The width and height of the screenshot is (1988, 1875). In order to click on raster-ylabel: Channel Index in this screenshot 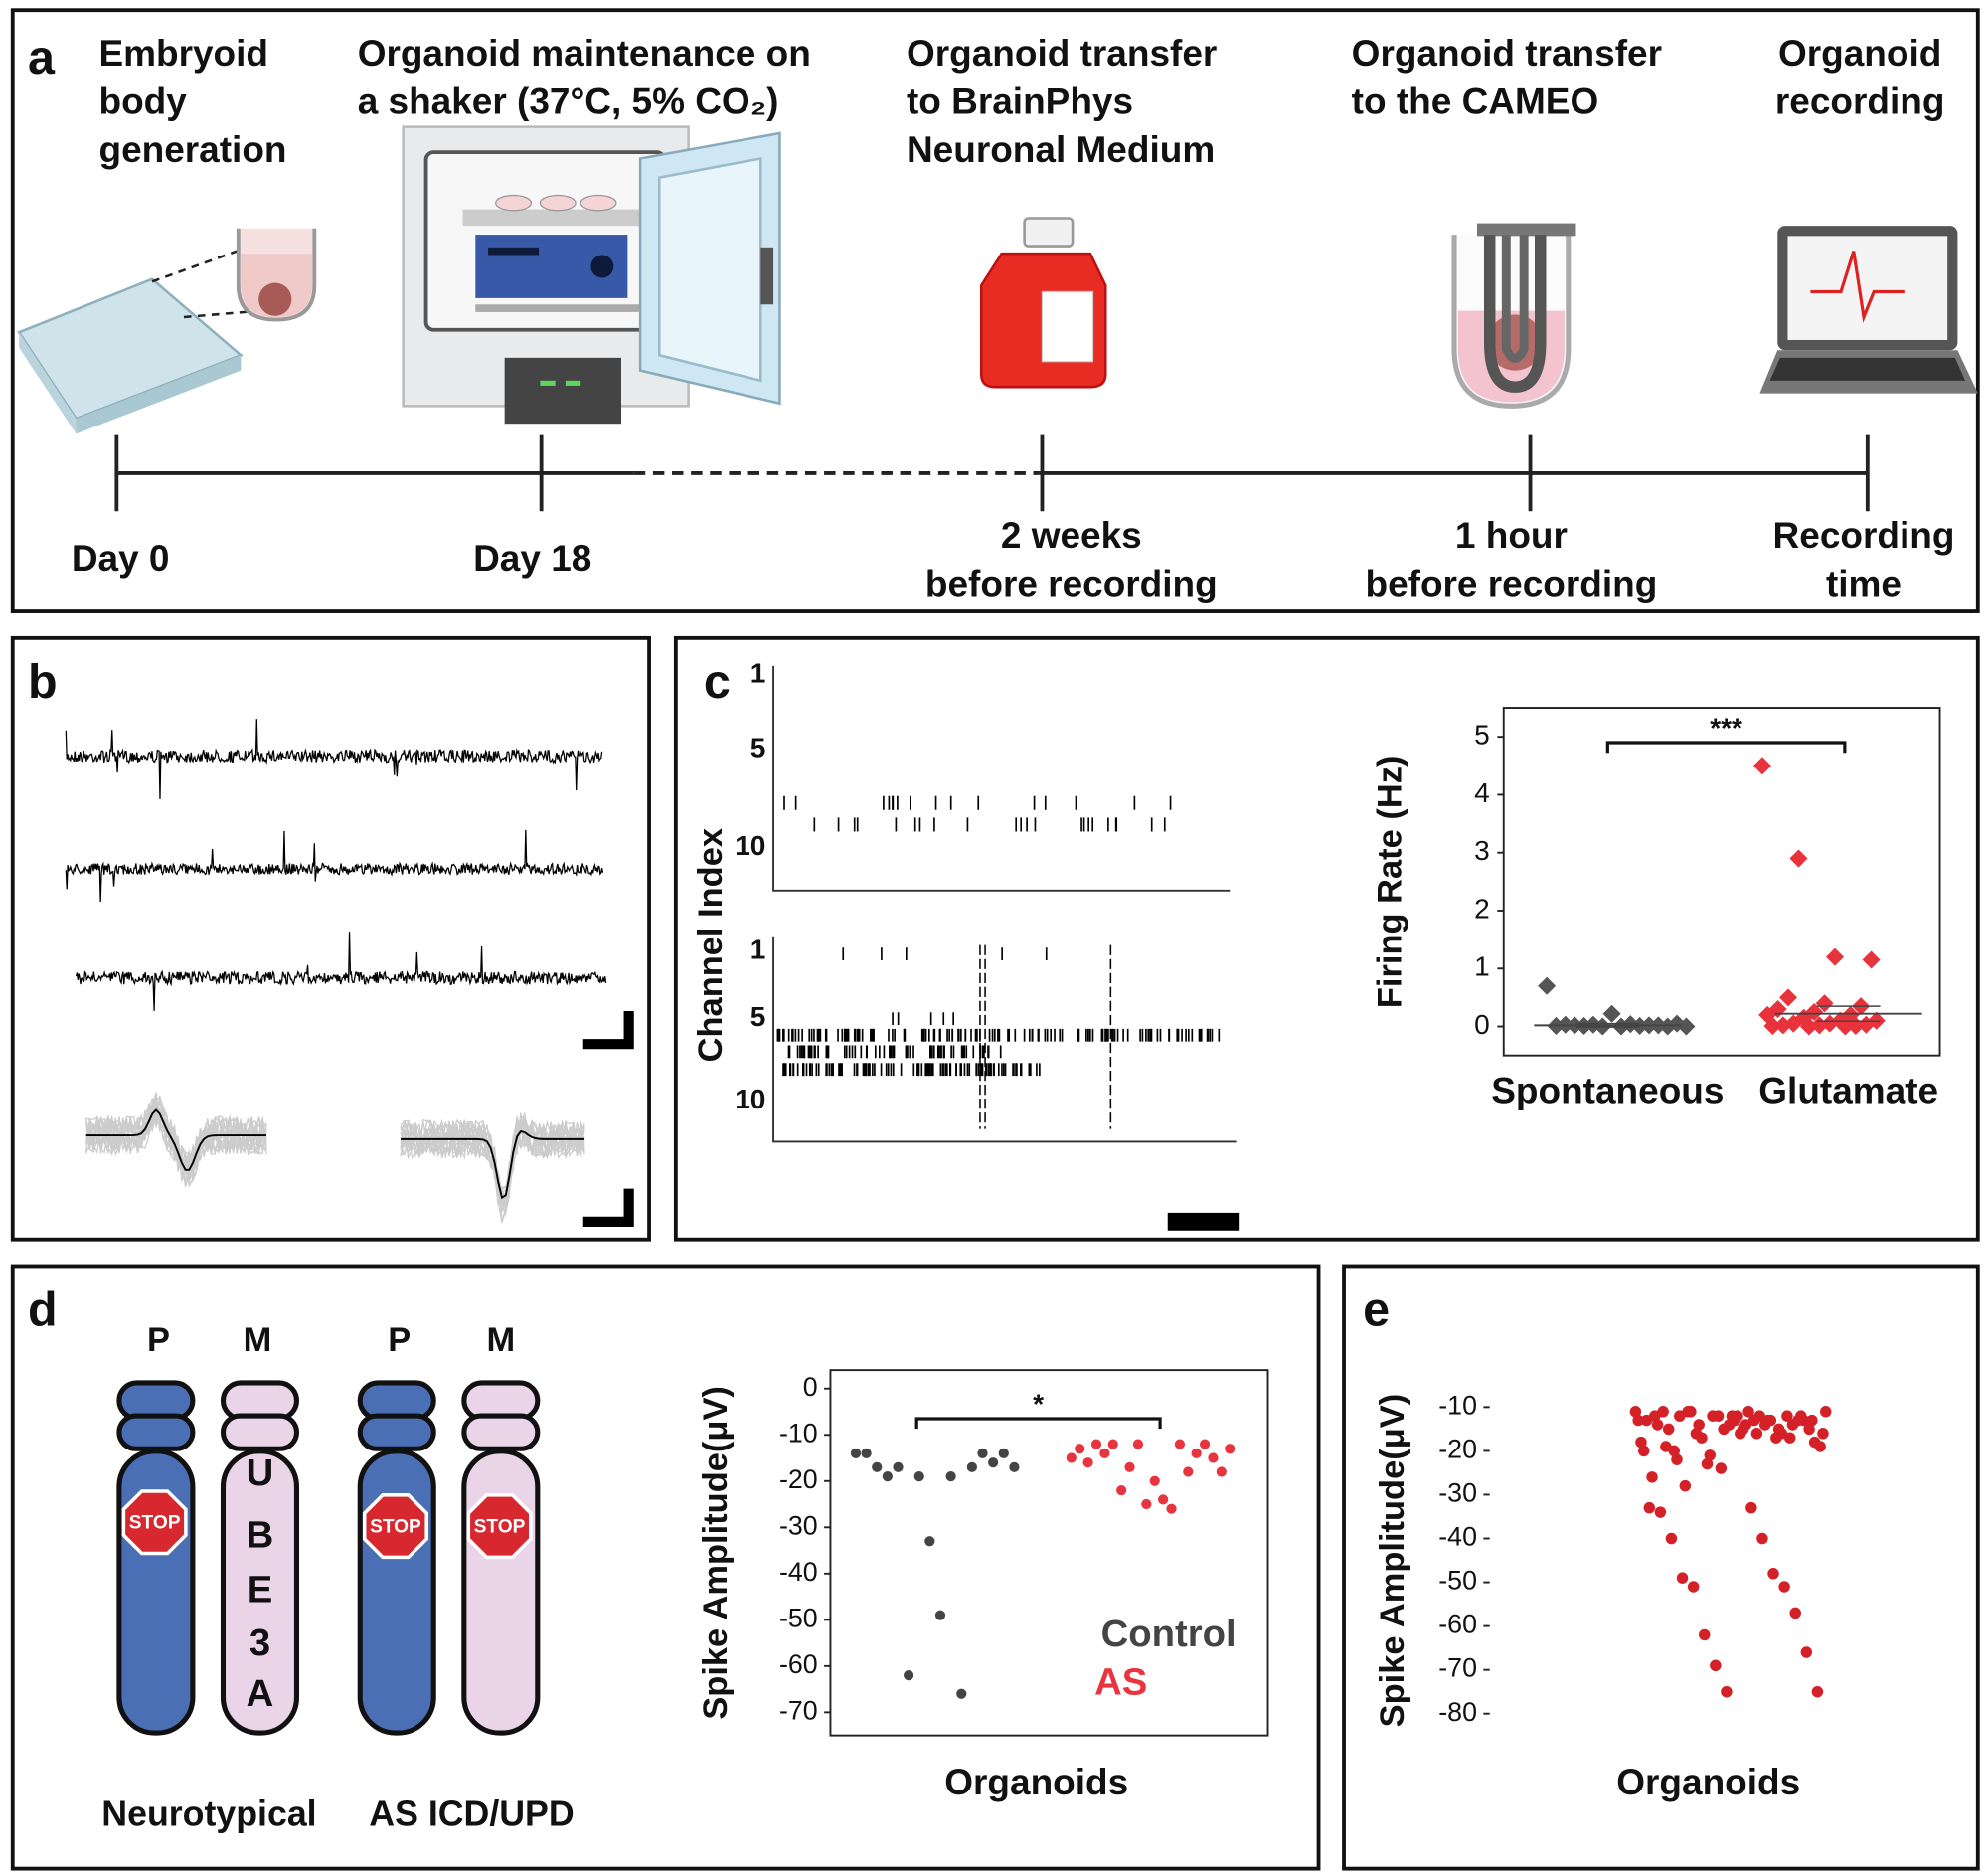, I will do `click(711, 945)`.